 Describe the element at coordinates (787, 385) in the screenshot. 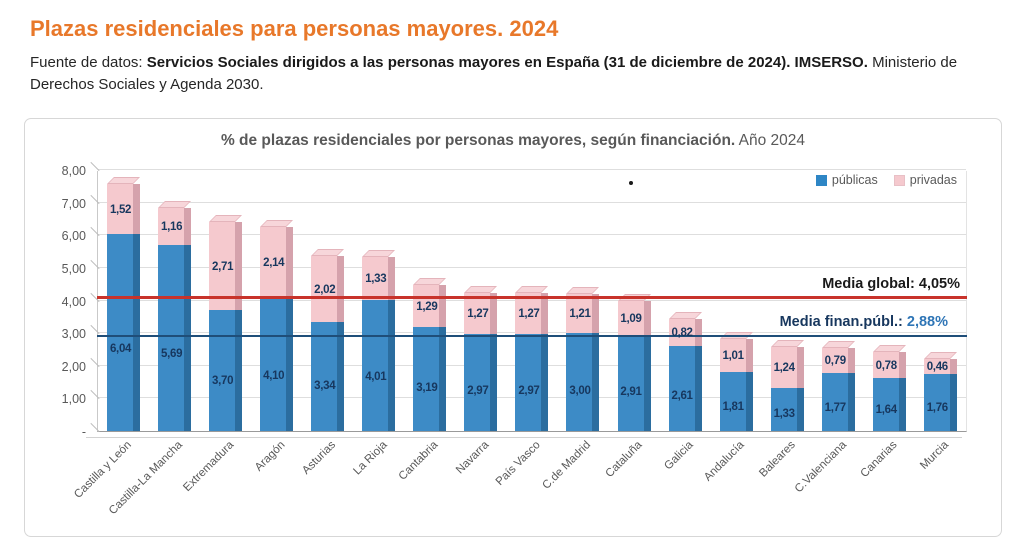

I see `stacked-bar: 1,24 1,33` at that location.